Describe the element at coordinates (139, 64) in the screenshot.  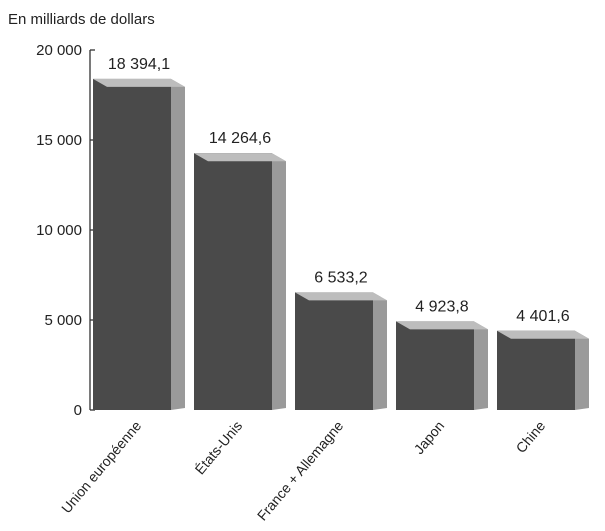
I see `value-label: 18 394,1` at that location.